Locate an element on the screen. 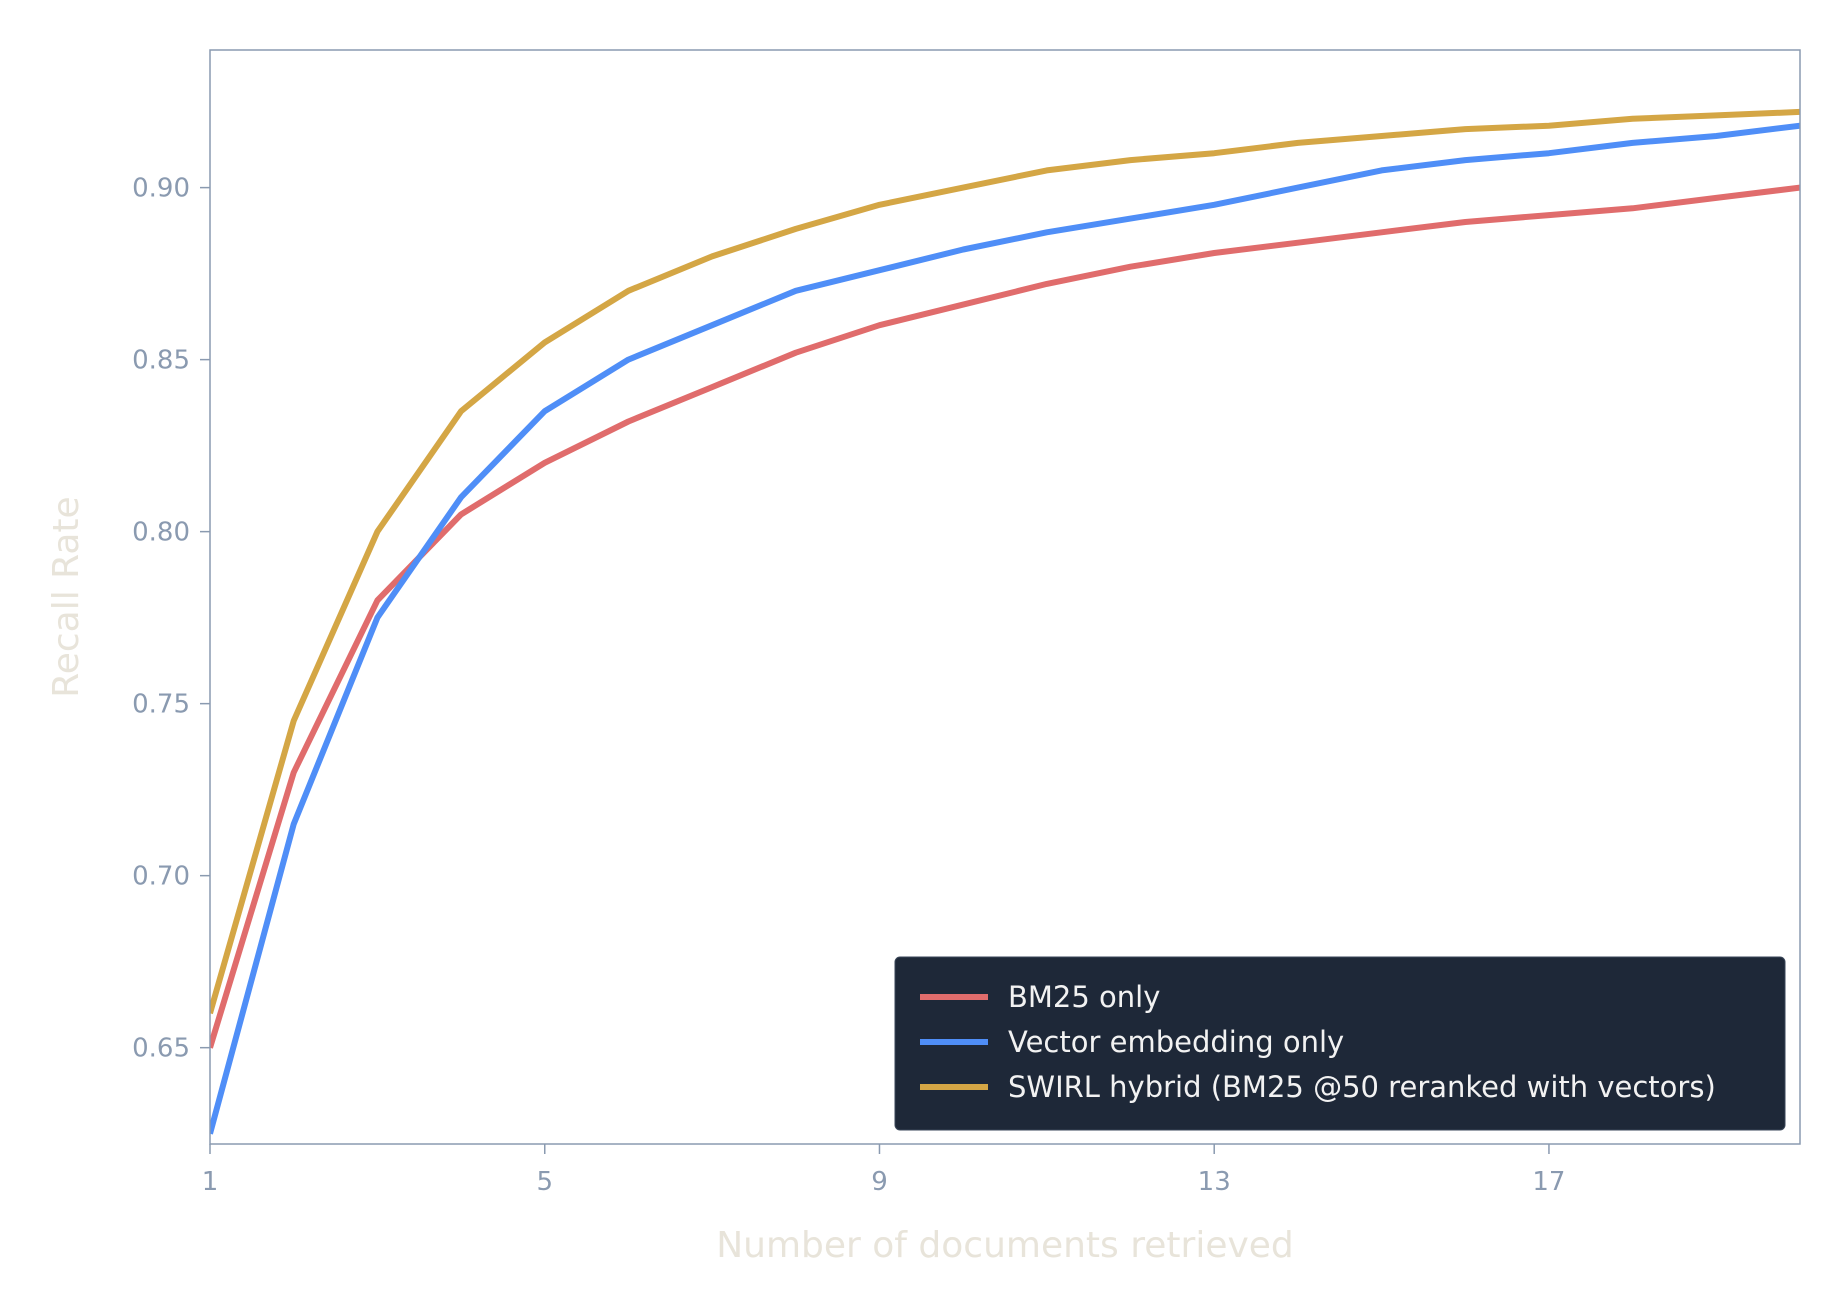 The image size is (1839, 1309). y-tick-label: 0.70 is located at coordinates (161, 877).